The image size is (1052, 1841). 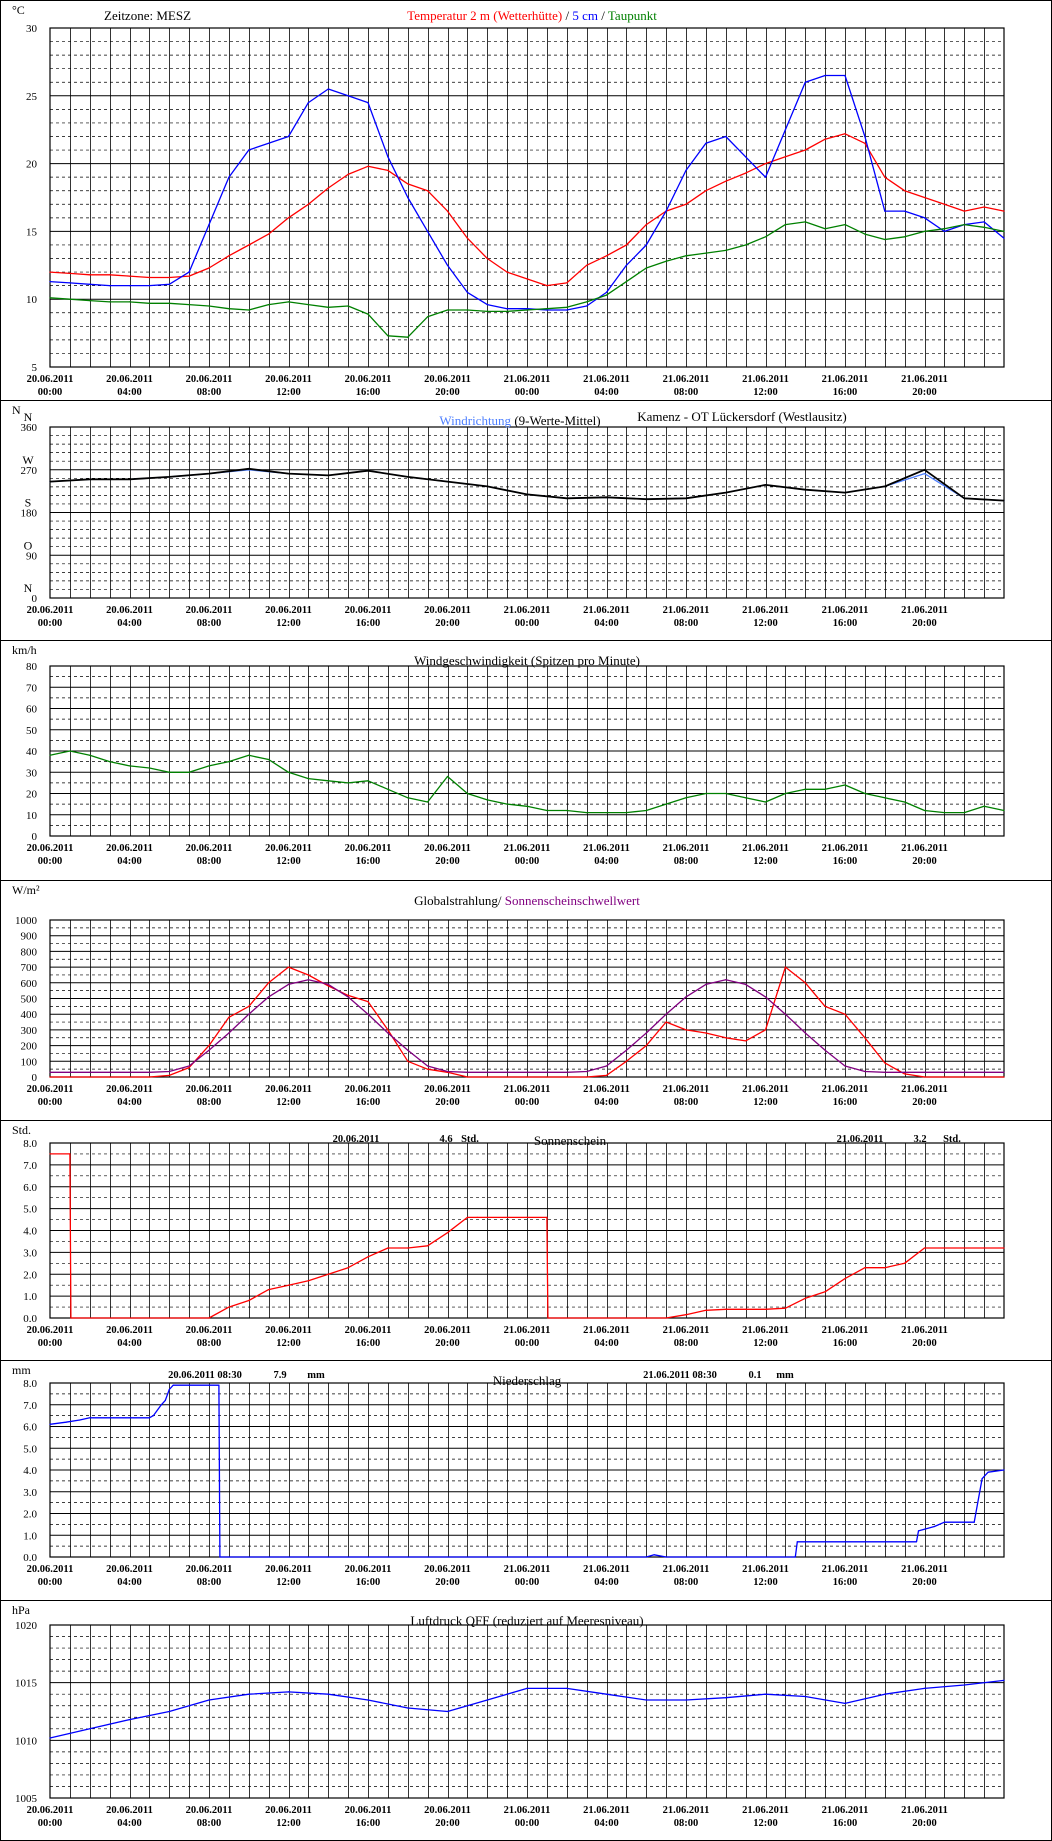 I want to click on y-tick-label: 700, so click(x=29, y=968).